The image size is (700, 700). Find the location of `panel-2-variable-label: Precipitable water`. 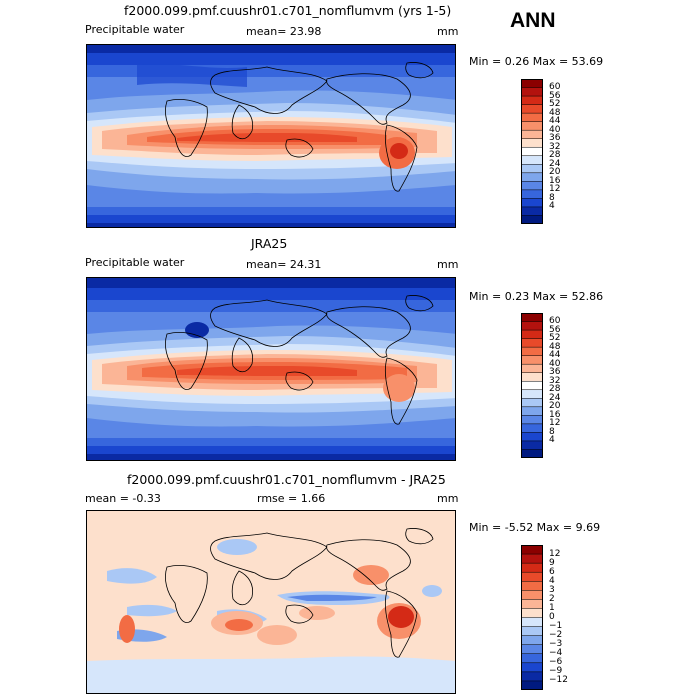

panel-2-variable-label: Precipitable water is located at coordinates (135, 262).